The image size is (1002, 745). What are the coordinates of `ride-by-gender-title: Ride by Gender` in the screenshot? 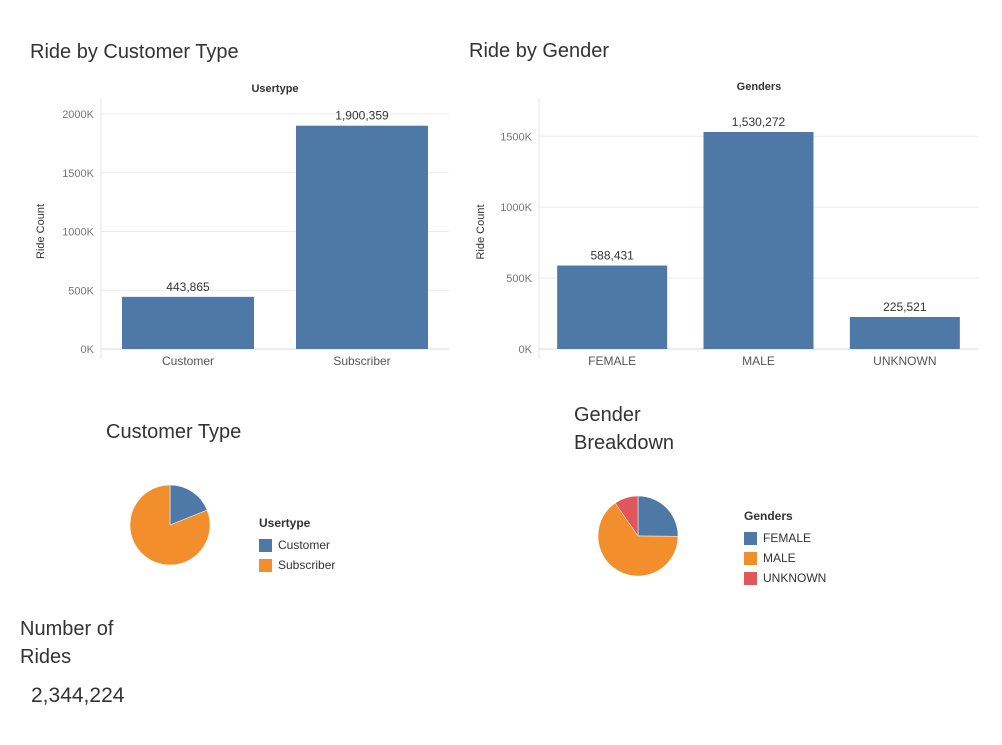 It's located at (539, 51).